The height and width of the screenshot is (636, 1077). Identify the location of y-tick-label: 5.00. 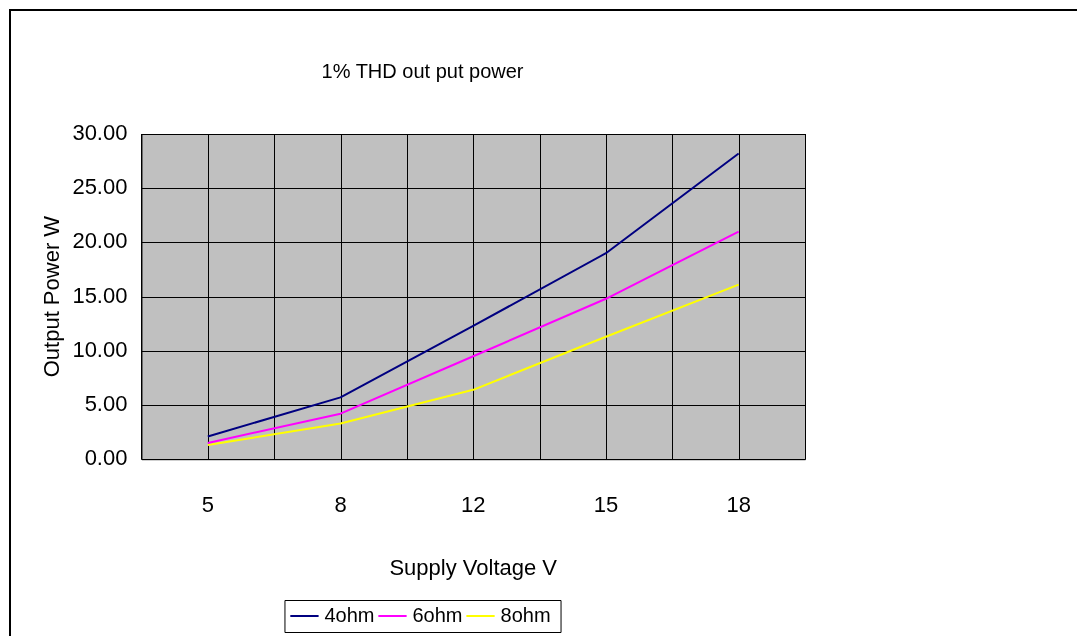
(106, 404).